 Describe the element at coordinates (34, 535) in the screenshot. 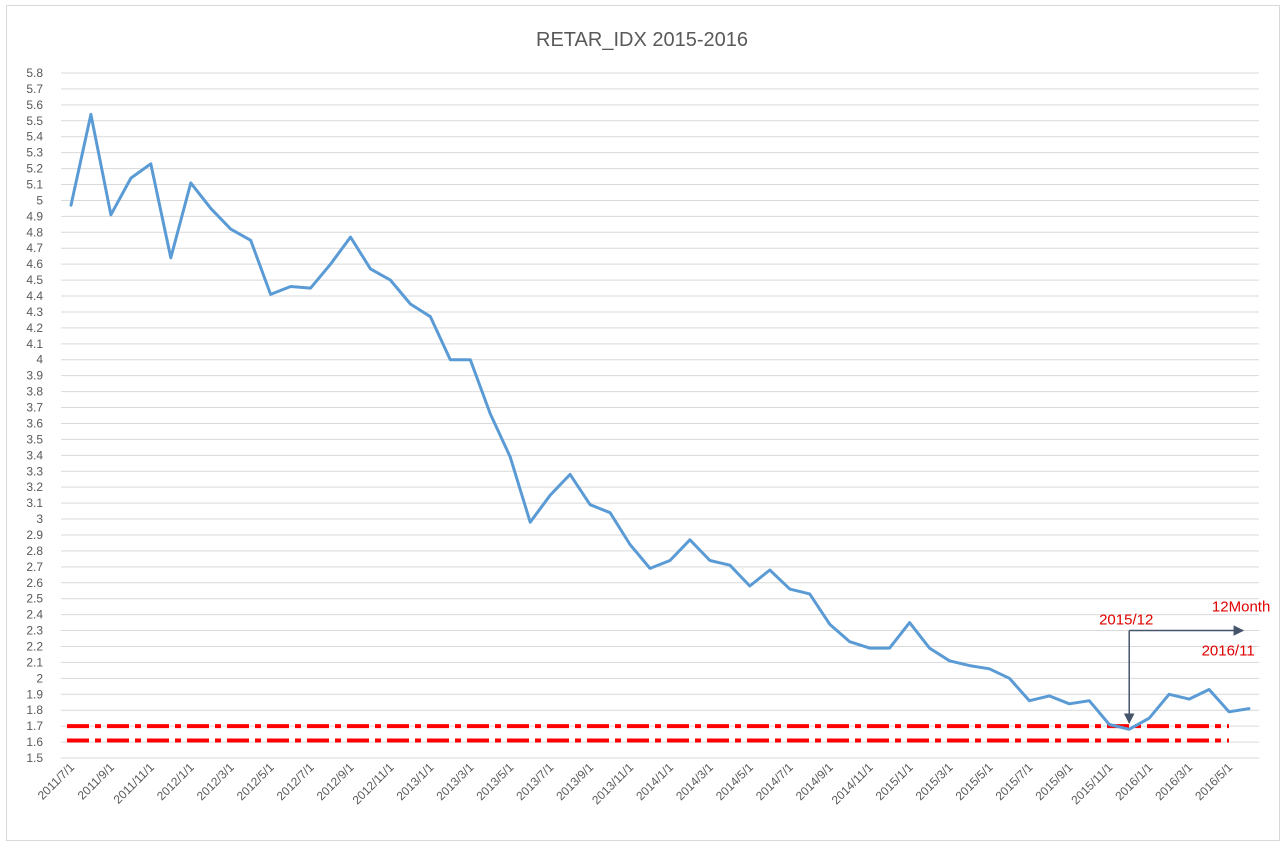

I see `y-tick-label: 2.9` at that location.